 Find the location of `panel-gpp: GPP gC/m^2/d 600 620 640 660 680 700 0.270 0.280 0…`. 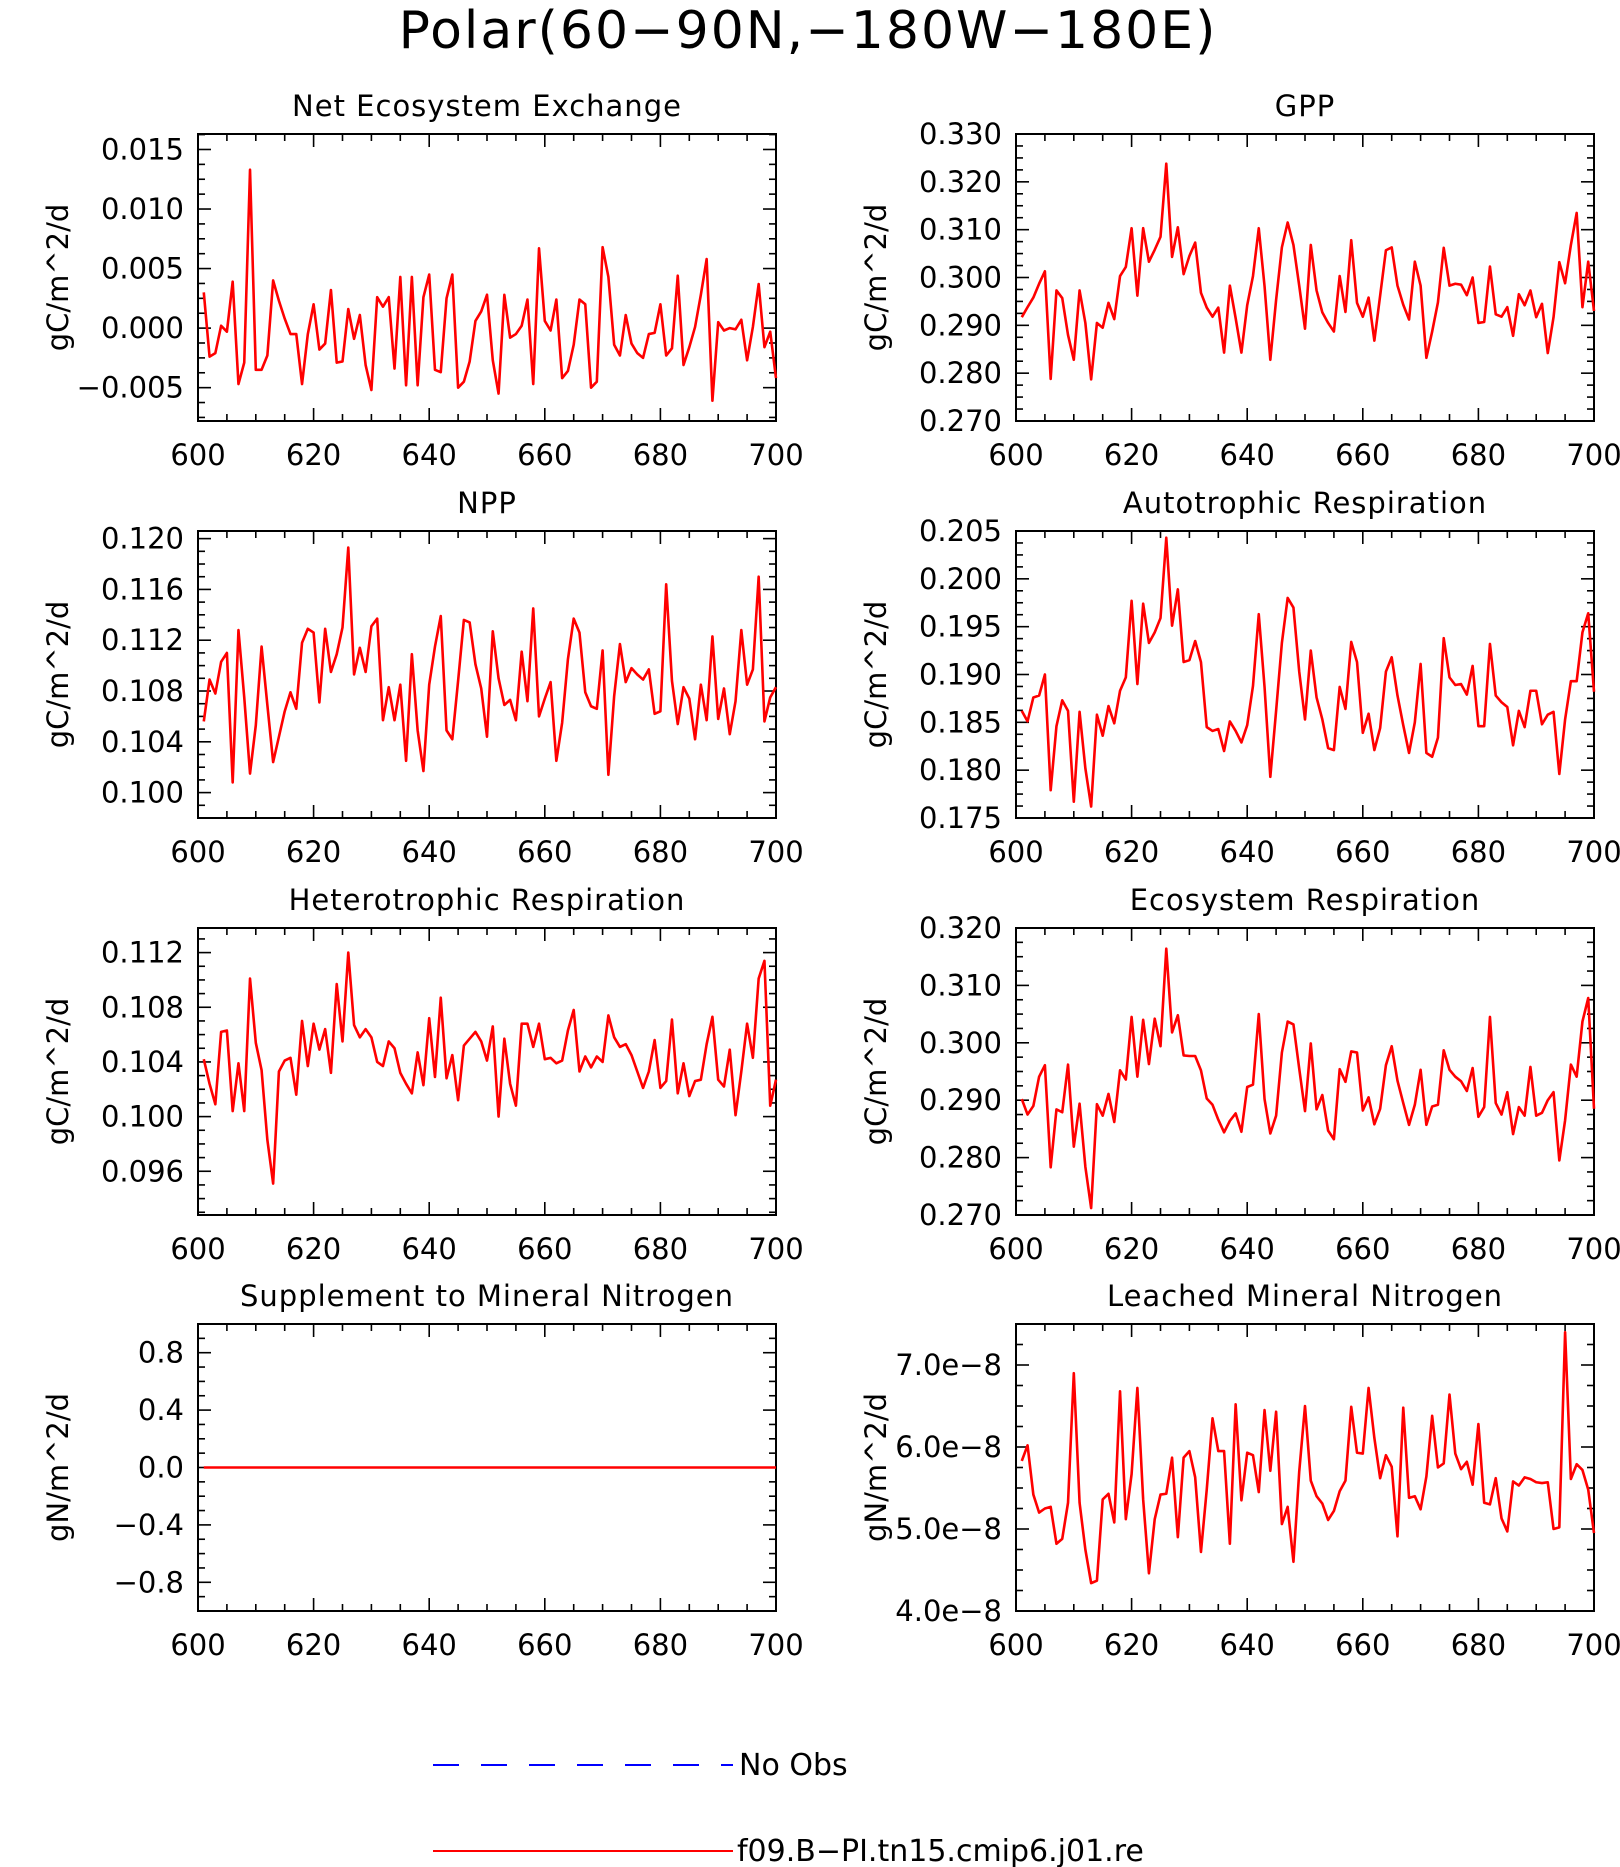

panel-gpp: GPP gC/m^2/d 600 620 640 660 680 700 0.270 0.280 0… is located at coordinates (1239, 280).